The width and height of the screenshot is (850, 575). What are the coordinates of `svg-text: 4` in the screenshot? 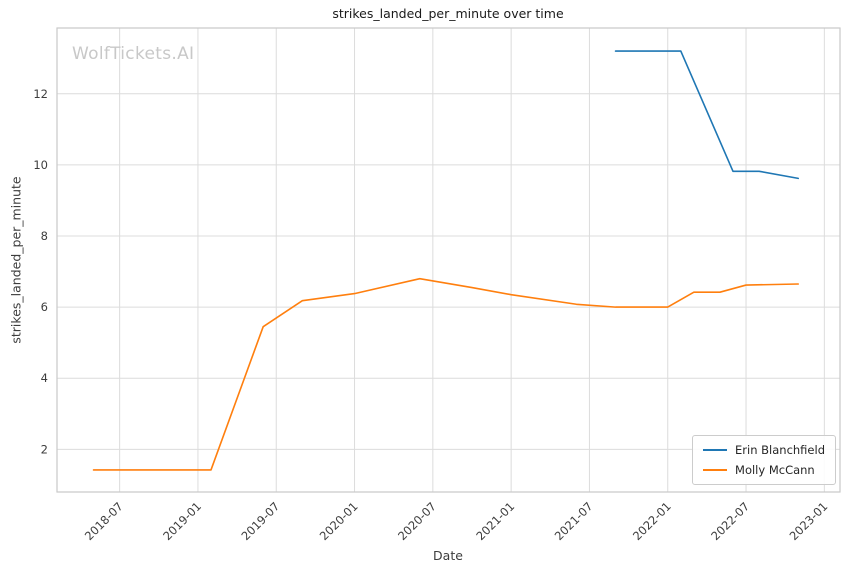 It's located at (44, 378).